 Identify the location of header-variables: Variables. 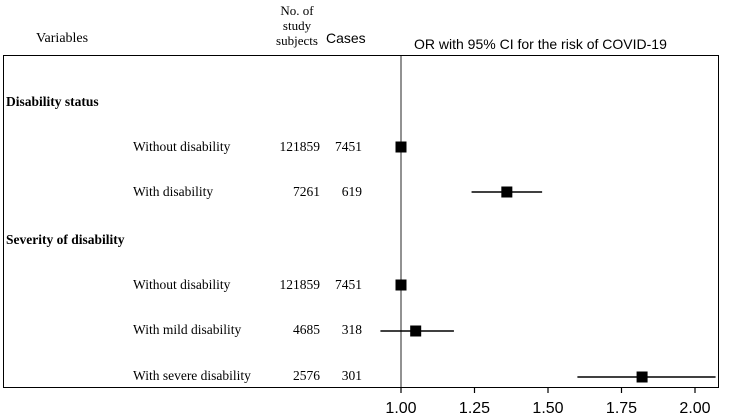
(62, 38).